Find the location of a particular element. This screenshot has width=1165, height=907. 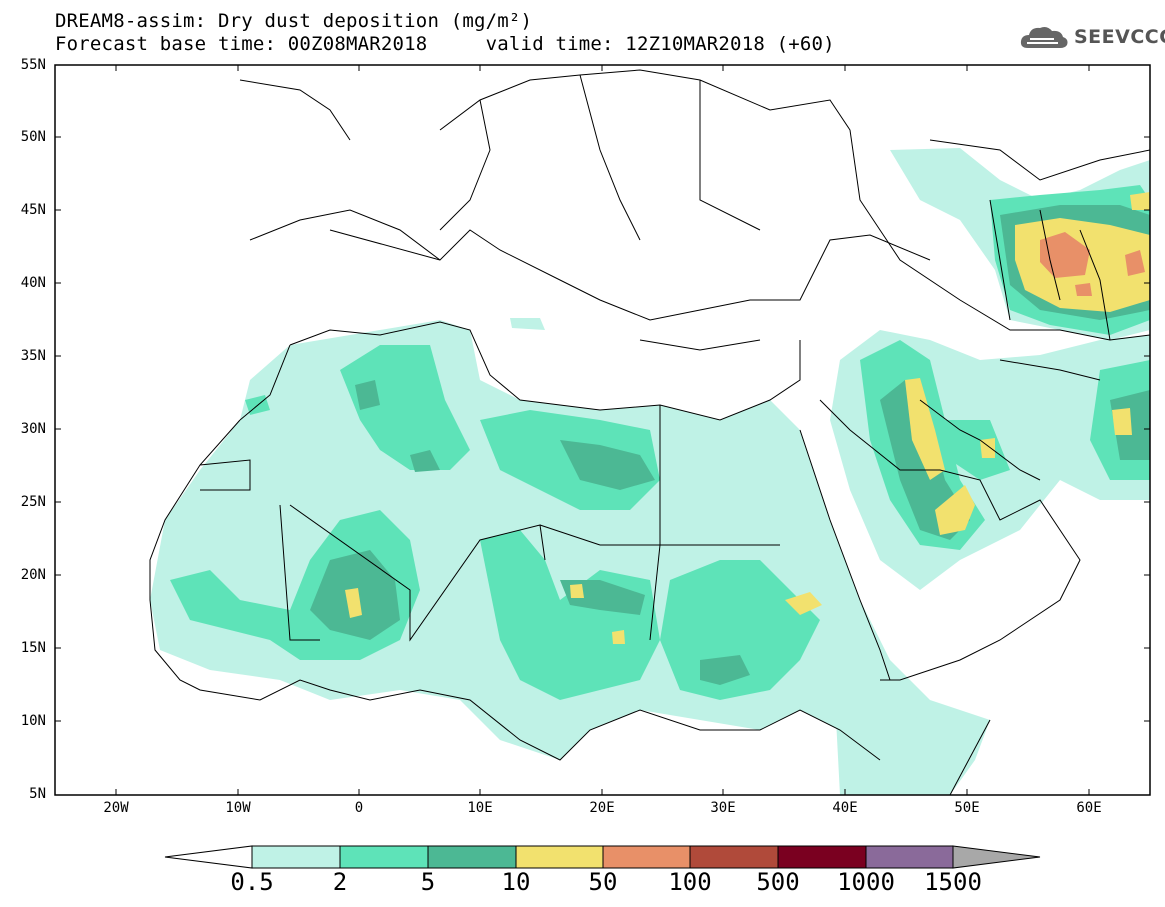

lat-label: 35N is located at coordinates (33, 356).